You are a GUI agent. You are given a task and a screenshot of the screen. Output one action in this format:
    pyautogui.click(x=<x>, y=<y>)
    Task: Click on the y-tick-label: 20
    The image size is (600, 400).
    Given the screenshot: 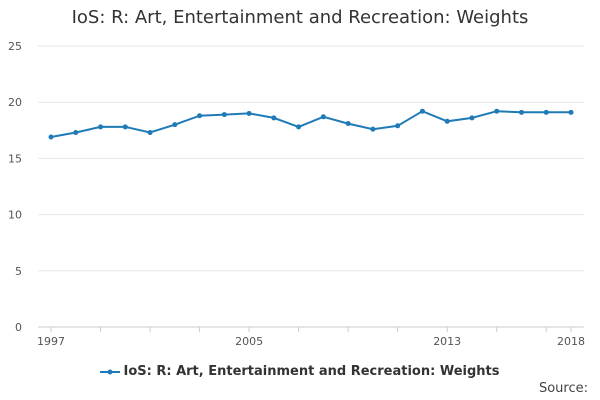 What is the action you would take?
    pyautogui.click(x=15, y=102)
    